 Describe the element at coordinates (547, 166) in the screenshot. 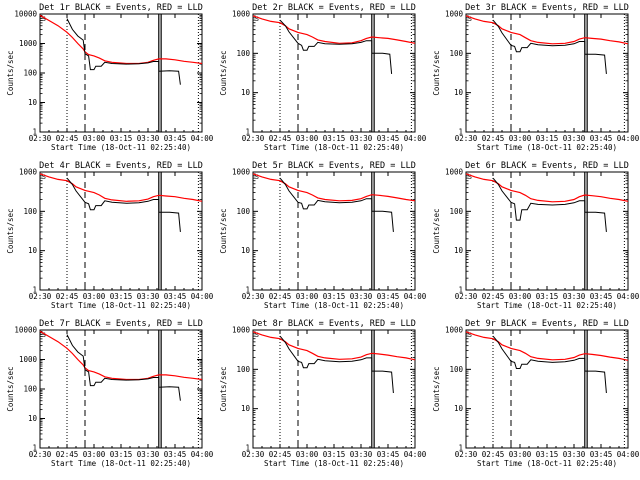

I see `panel-title: Det 6r BLACK = Events, RED = LLD` at that location.